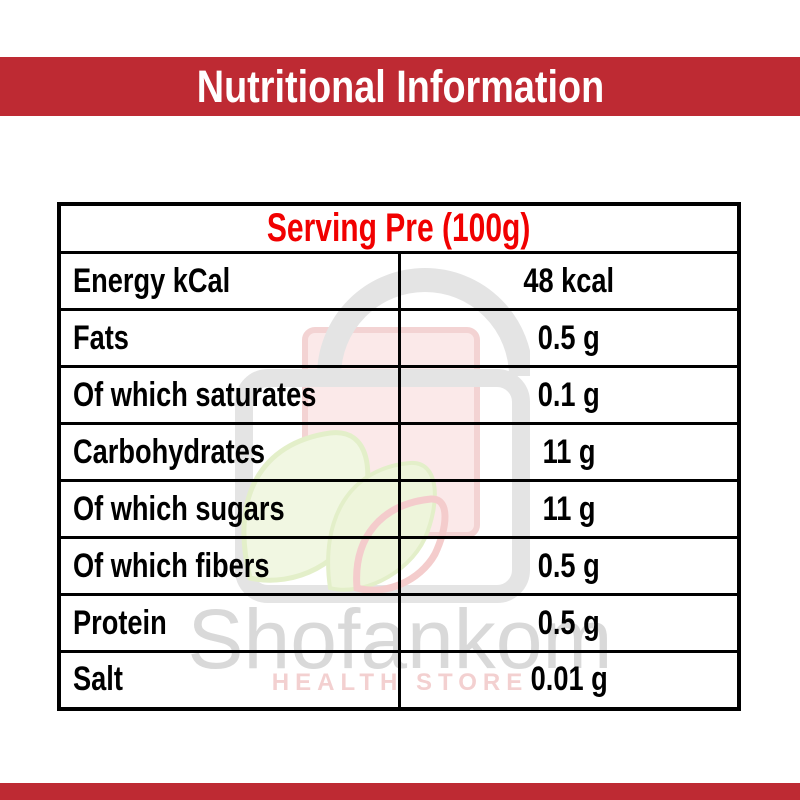 The image size is (800, 800). I want to click on bottom-bar, so click(400, 791).